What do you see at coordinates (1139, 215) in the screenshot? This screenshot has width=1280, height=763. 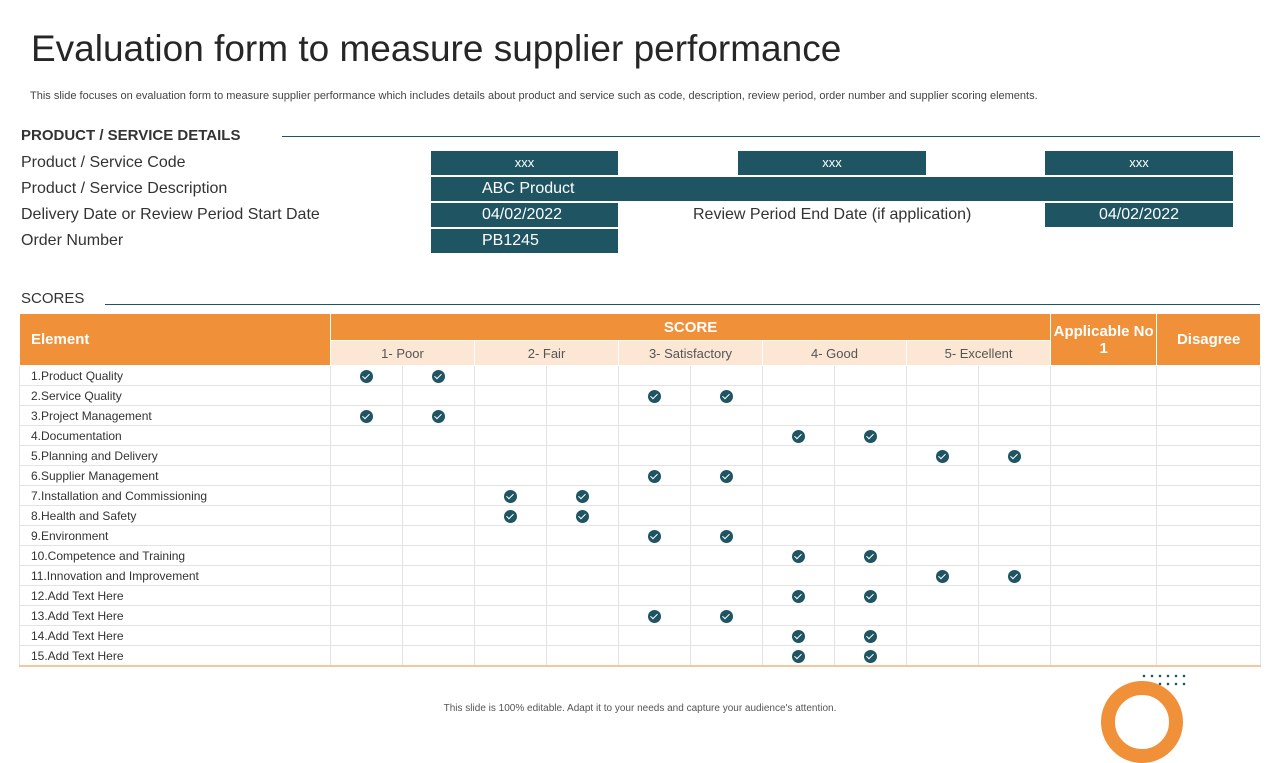 I see `end-date-value: 04/02/2022` at bounding box center [1139, 215].